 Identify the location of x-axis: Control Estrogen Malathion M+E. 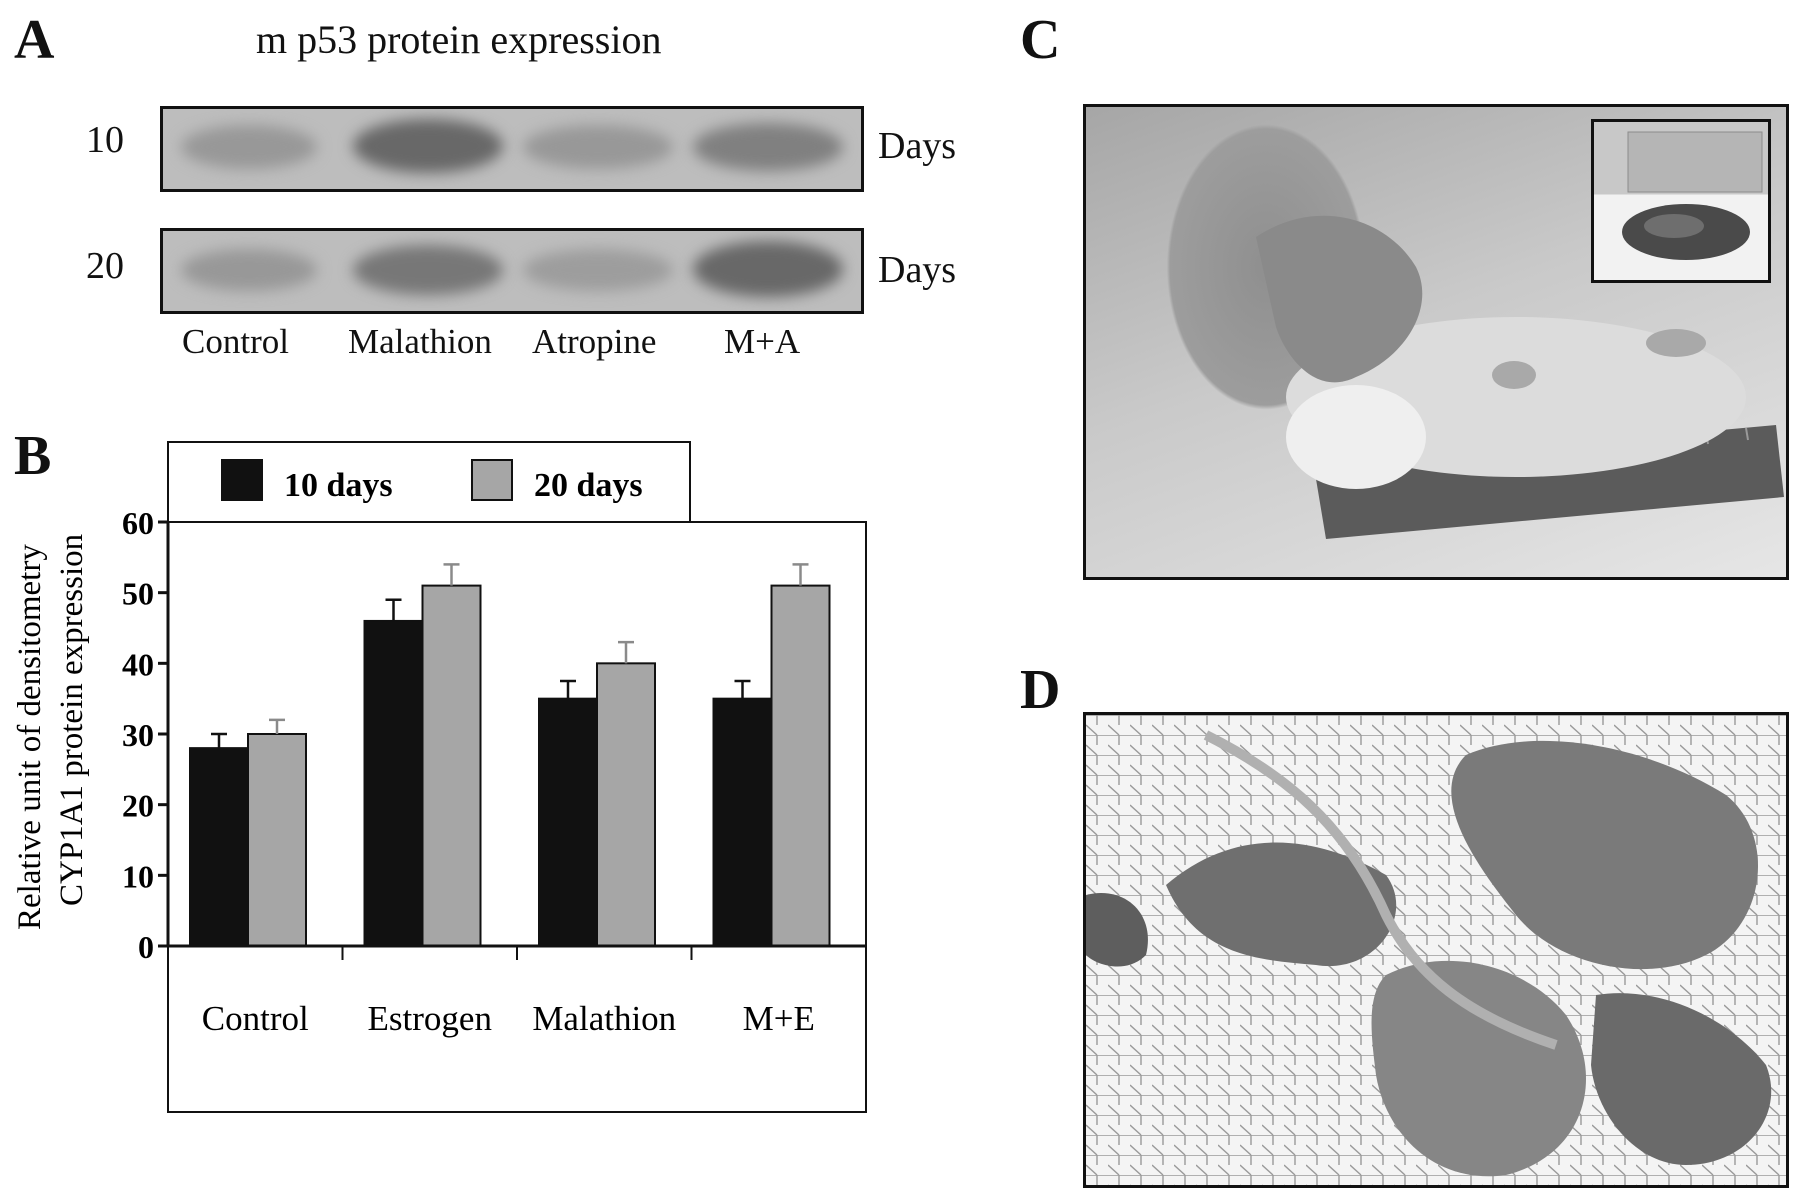
(517, 991).